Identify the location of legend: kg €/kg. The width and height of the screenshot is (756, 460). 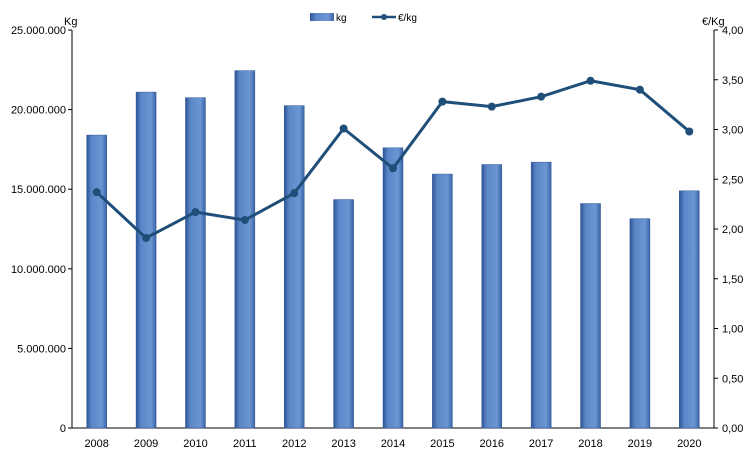
(363, 18).